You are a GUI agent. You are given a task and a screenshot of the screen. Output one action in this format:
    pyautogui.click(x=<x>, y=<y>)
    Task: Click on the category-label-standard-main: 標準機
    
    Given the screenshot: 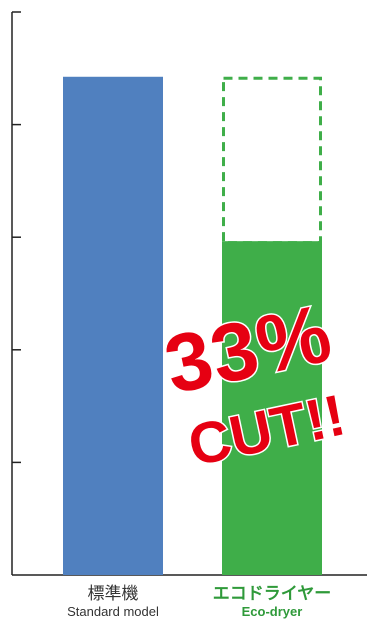 What is the action you would take?
    pyautogui.click(x=113, y=594)
    